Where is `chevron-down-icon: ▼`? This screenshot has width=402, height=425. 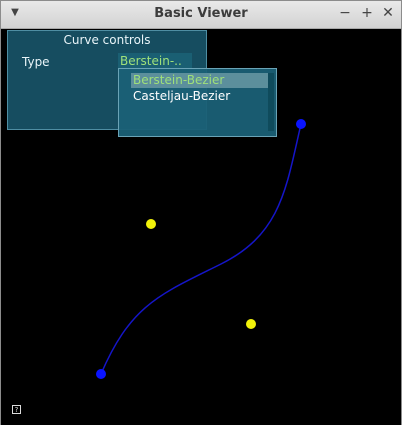
chevron-down-icon: ▼ is located at coordinates (15, 12).